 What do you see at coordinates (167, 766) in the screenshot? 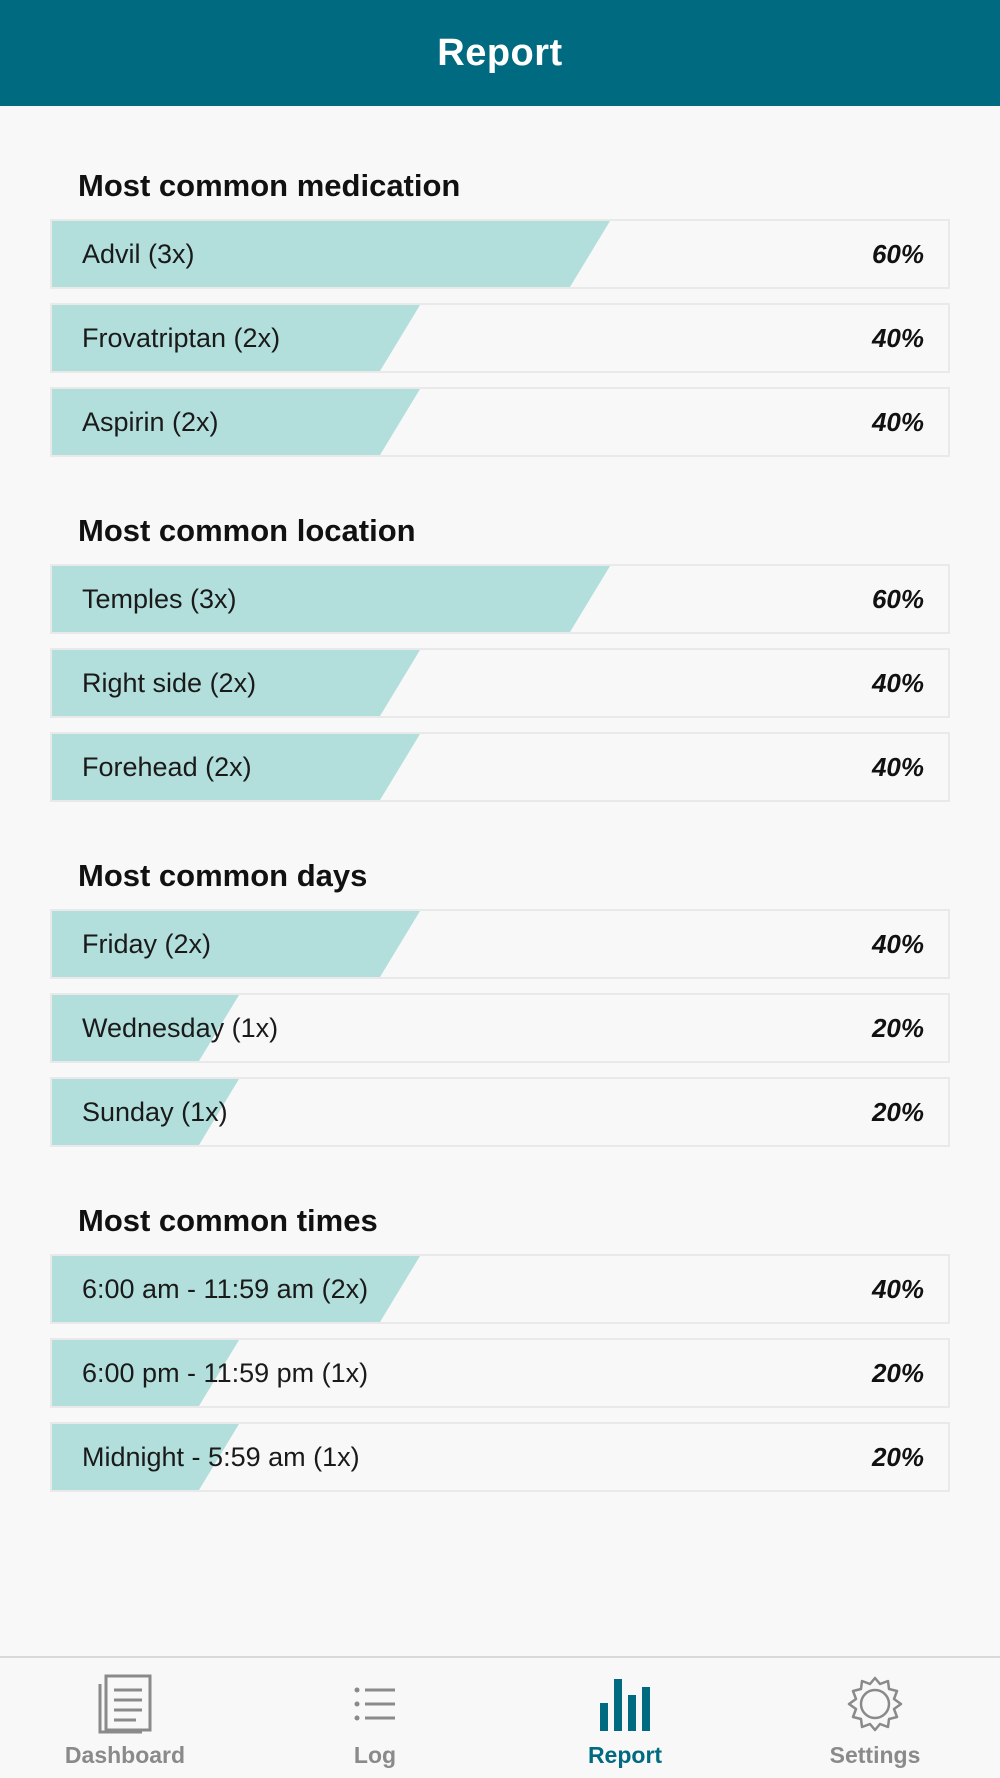
I see `stat-label: Forehead (2x)` at bounding box center [167, 766].